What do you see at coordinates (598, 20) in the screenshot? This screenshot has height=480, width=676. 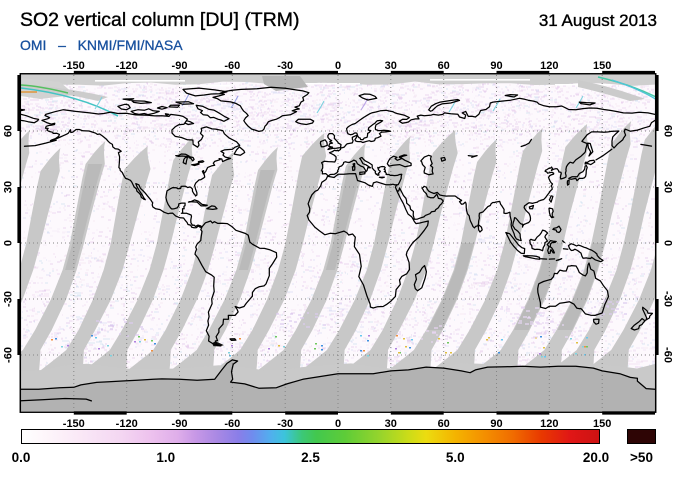 I see `svg-text: 31 August 2013` at bounding box center [598, 20].